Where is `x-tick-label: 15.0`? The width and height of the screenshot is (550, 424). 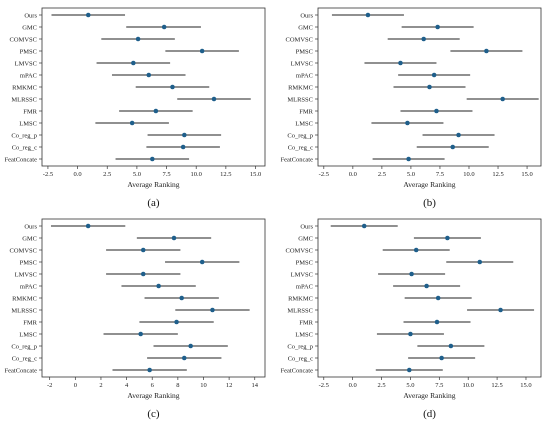 x-tick-label: 15.0 is located at coordinates (525, 385).